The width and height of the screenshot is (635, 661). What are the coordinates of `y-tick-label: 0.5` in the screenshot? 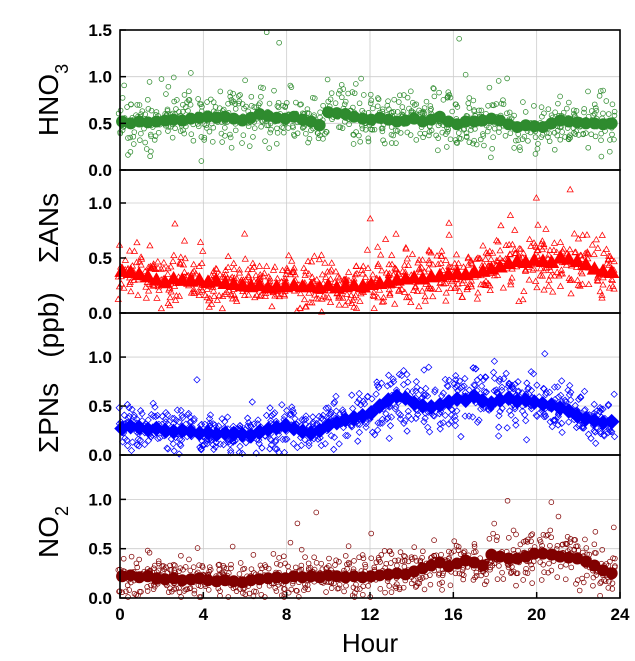 It's located at (100, 123).